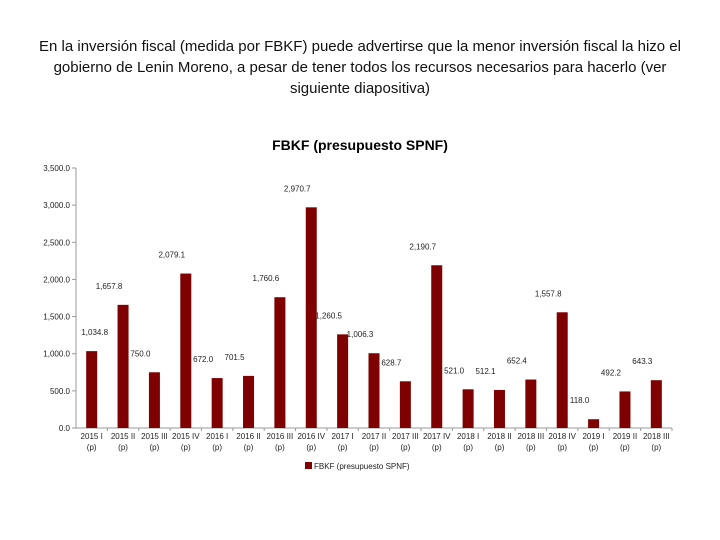  Describe the element at coordinates (203, 359) in the screenshot. I see `data-label: 672.0` at that location.